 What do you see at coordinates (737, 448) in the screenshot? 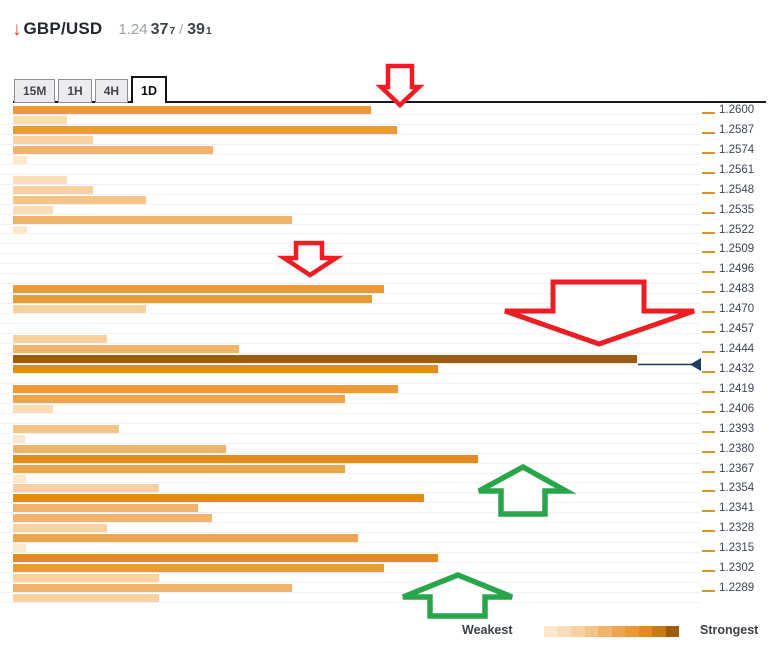
I see `price-label: 1.2380` at bounding box center [737, 448].